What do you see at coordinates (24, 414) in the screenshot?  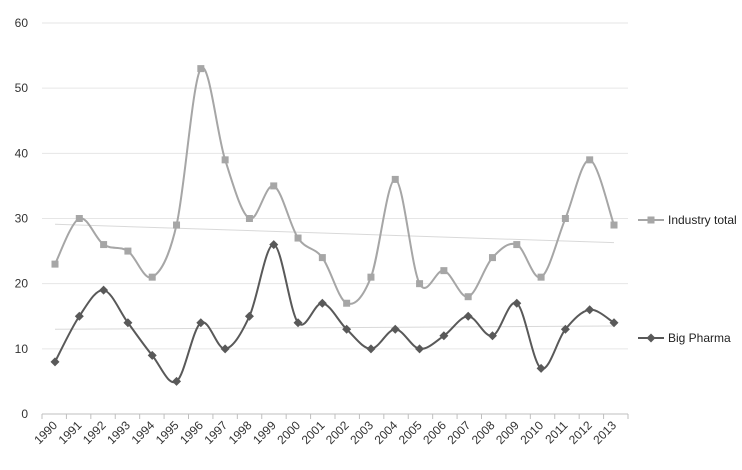 I see `y-tick-label-0: 0` at bounding box center [24, 414].